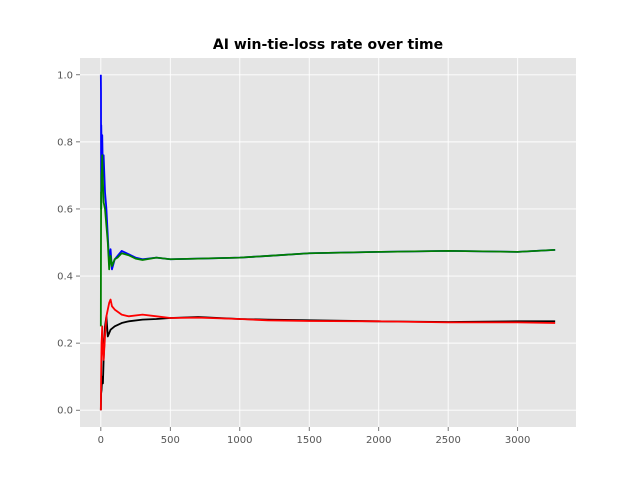 The height and width of the screenshot is (480, 640). What do you see at coordinates (65, 277) in the screenshot?
I see `y-tick-label: 0.4` at bounding box center [65, 277].